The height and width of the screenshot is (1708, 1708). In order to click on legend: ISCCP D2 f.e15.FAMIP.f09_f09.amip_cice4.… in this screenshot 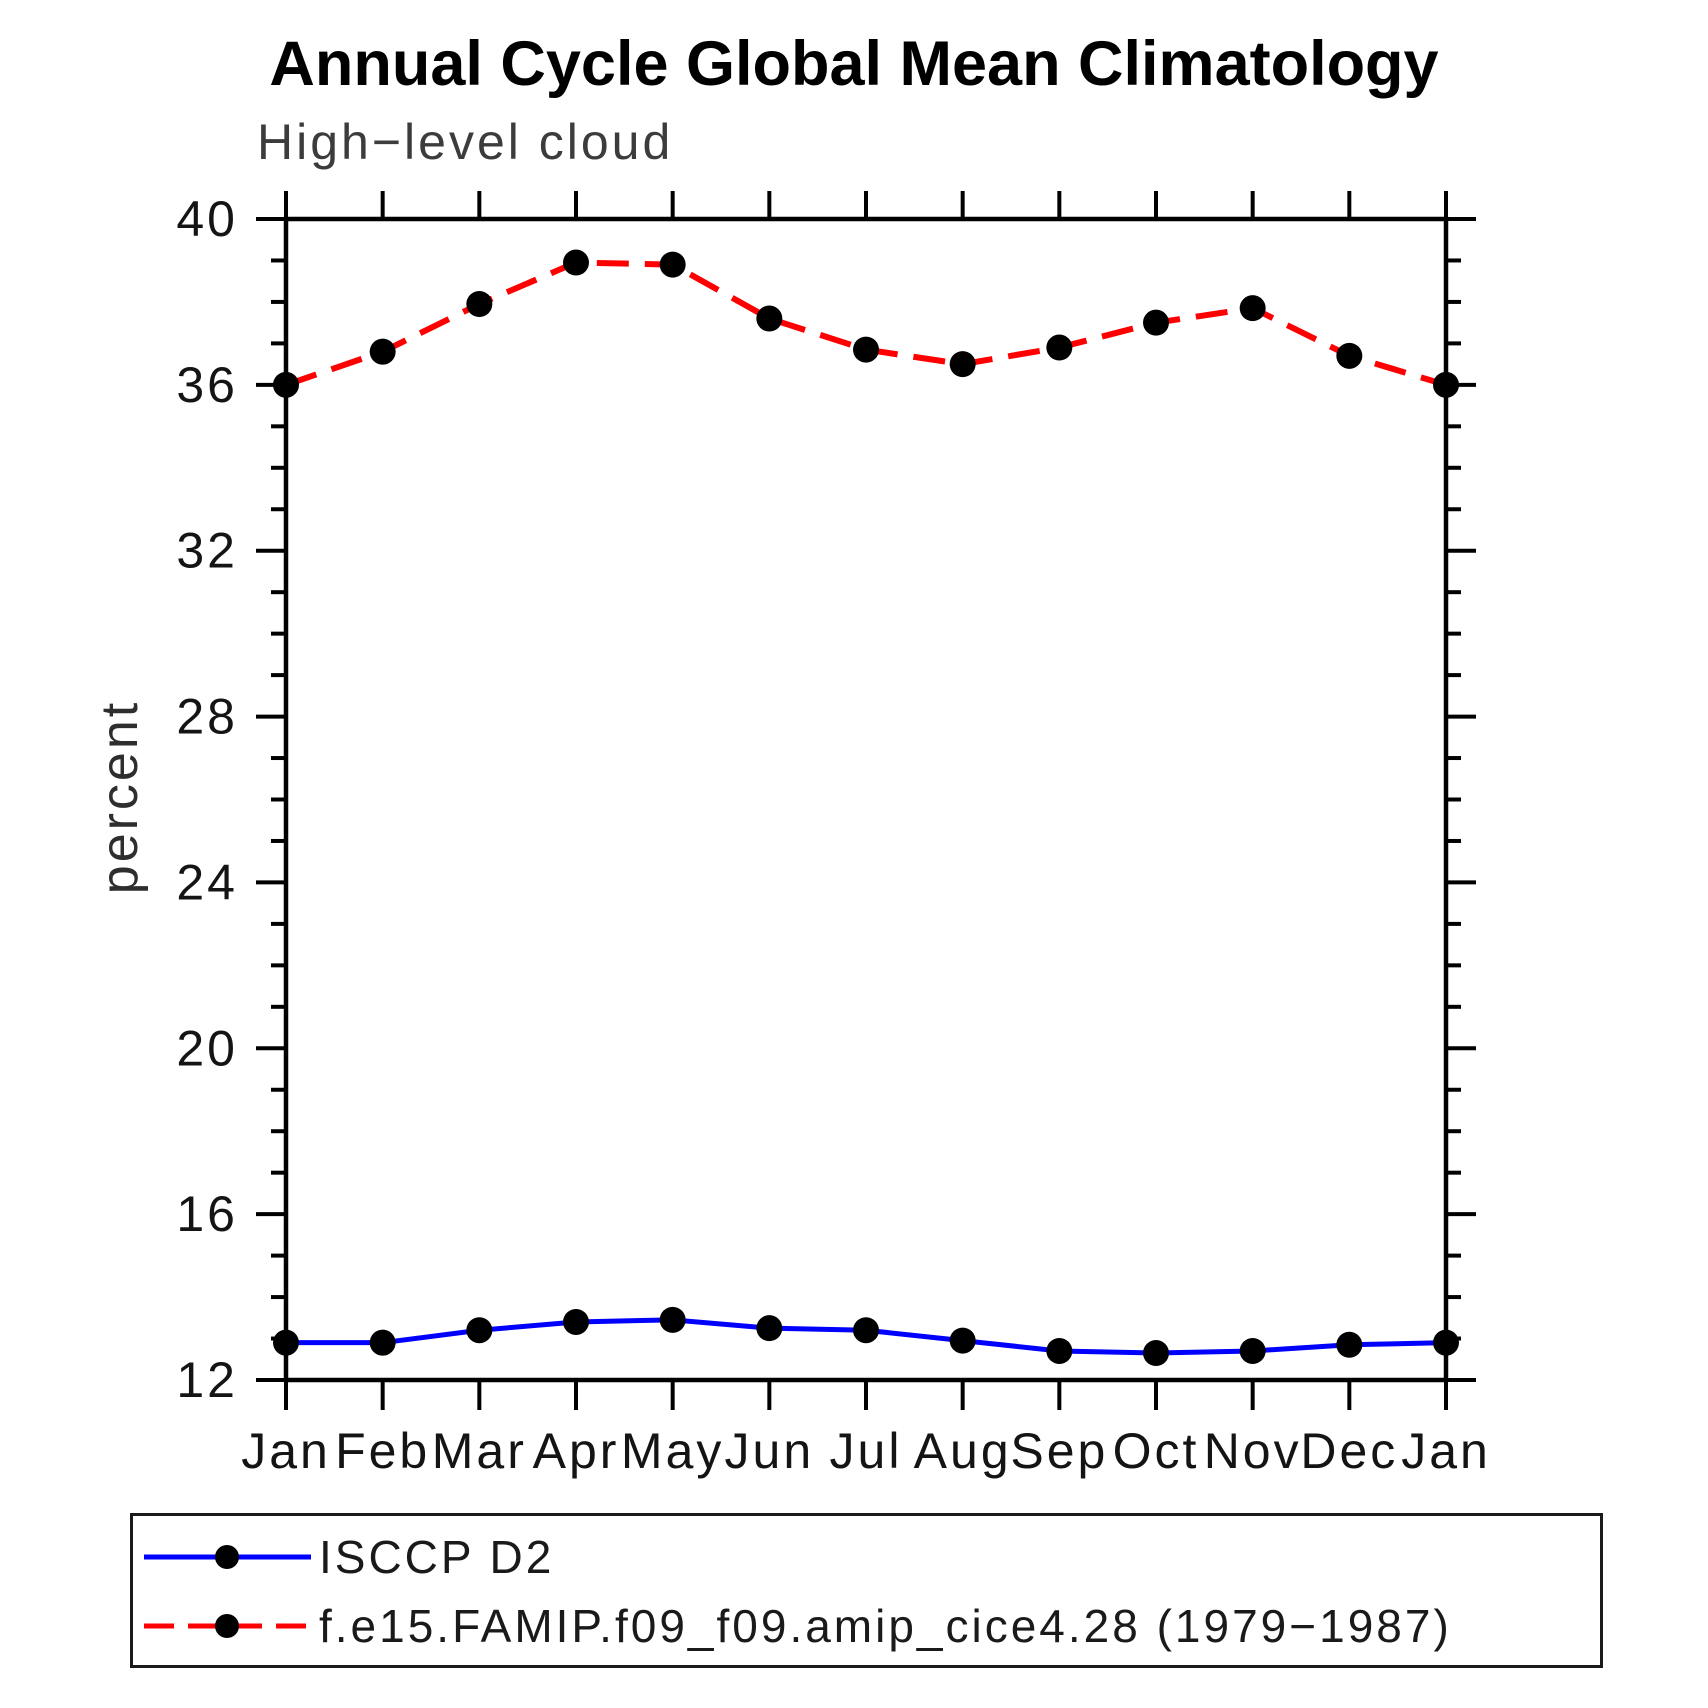, I will do `click(866, 1590)`.